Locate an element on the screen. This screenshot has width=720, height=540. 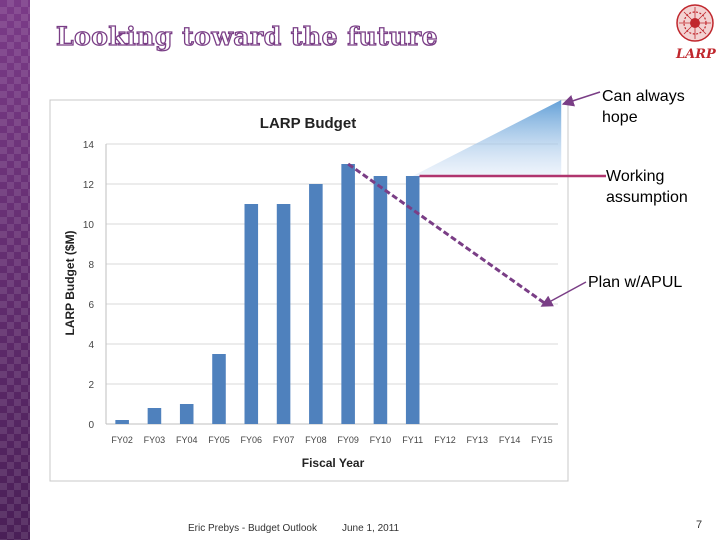
footer-date: June 1, 2011 is located at coordinates (371, 528).